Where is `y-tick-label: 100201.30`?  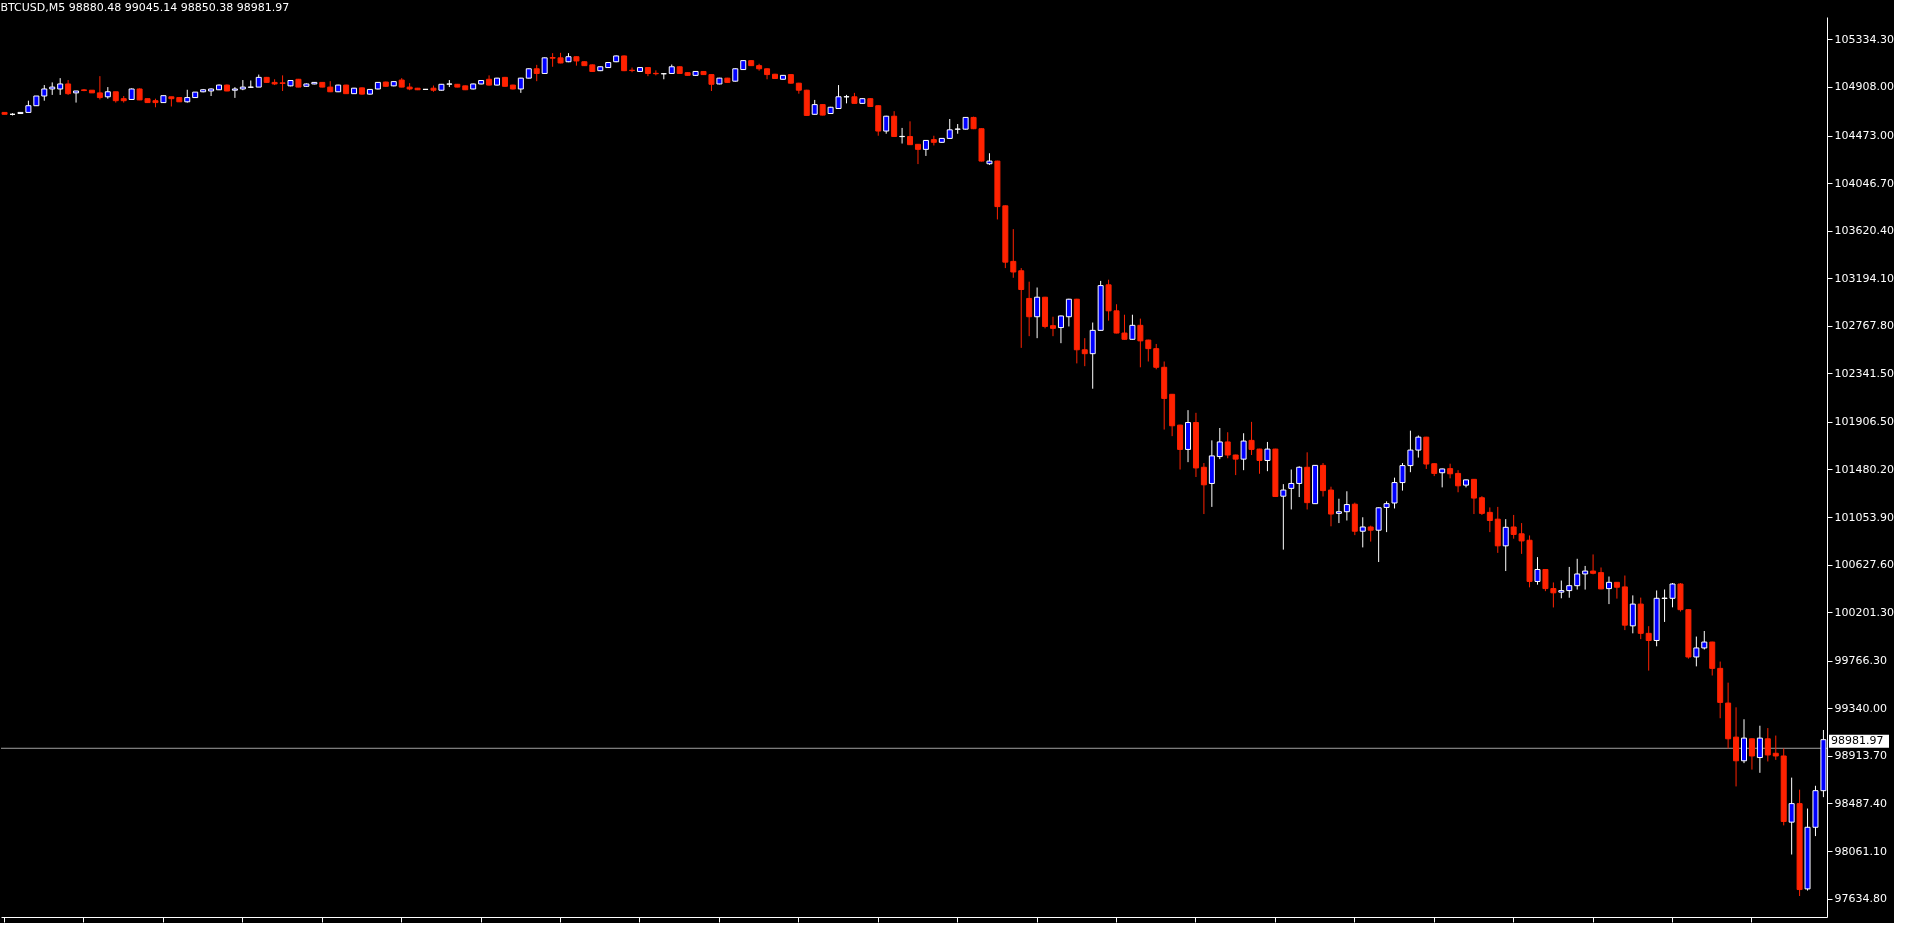
y-tick-label: 100201.30 is located at coordinates (1864, 612).